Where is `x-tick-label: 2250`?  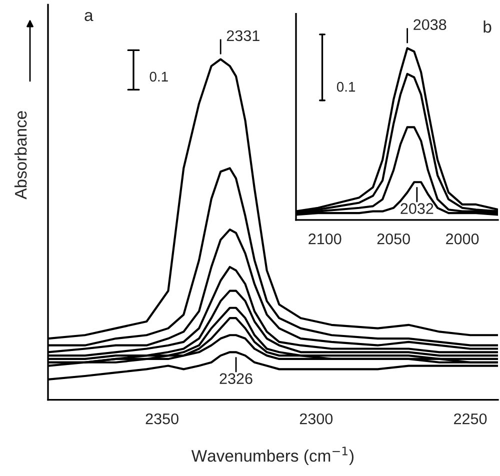
x-tick-label: 2250 is located at coordinates (470, 418).